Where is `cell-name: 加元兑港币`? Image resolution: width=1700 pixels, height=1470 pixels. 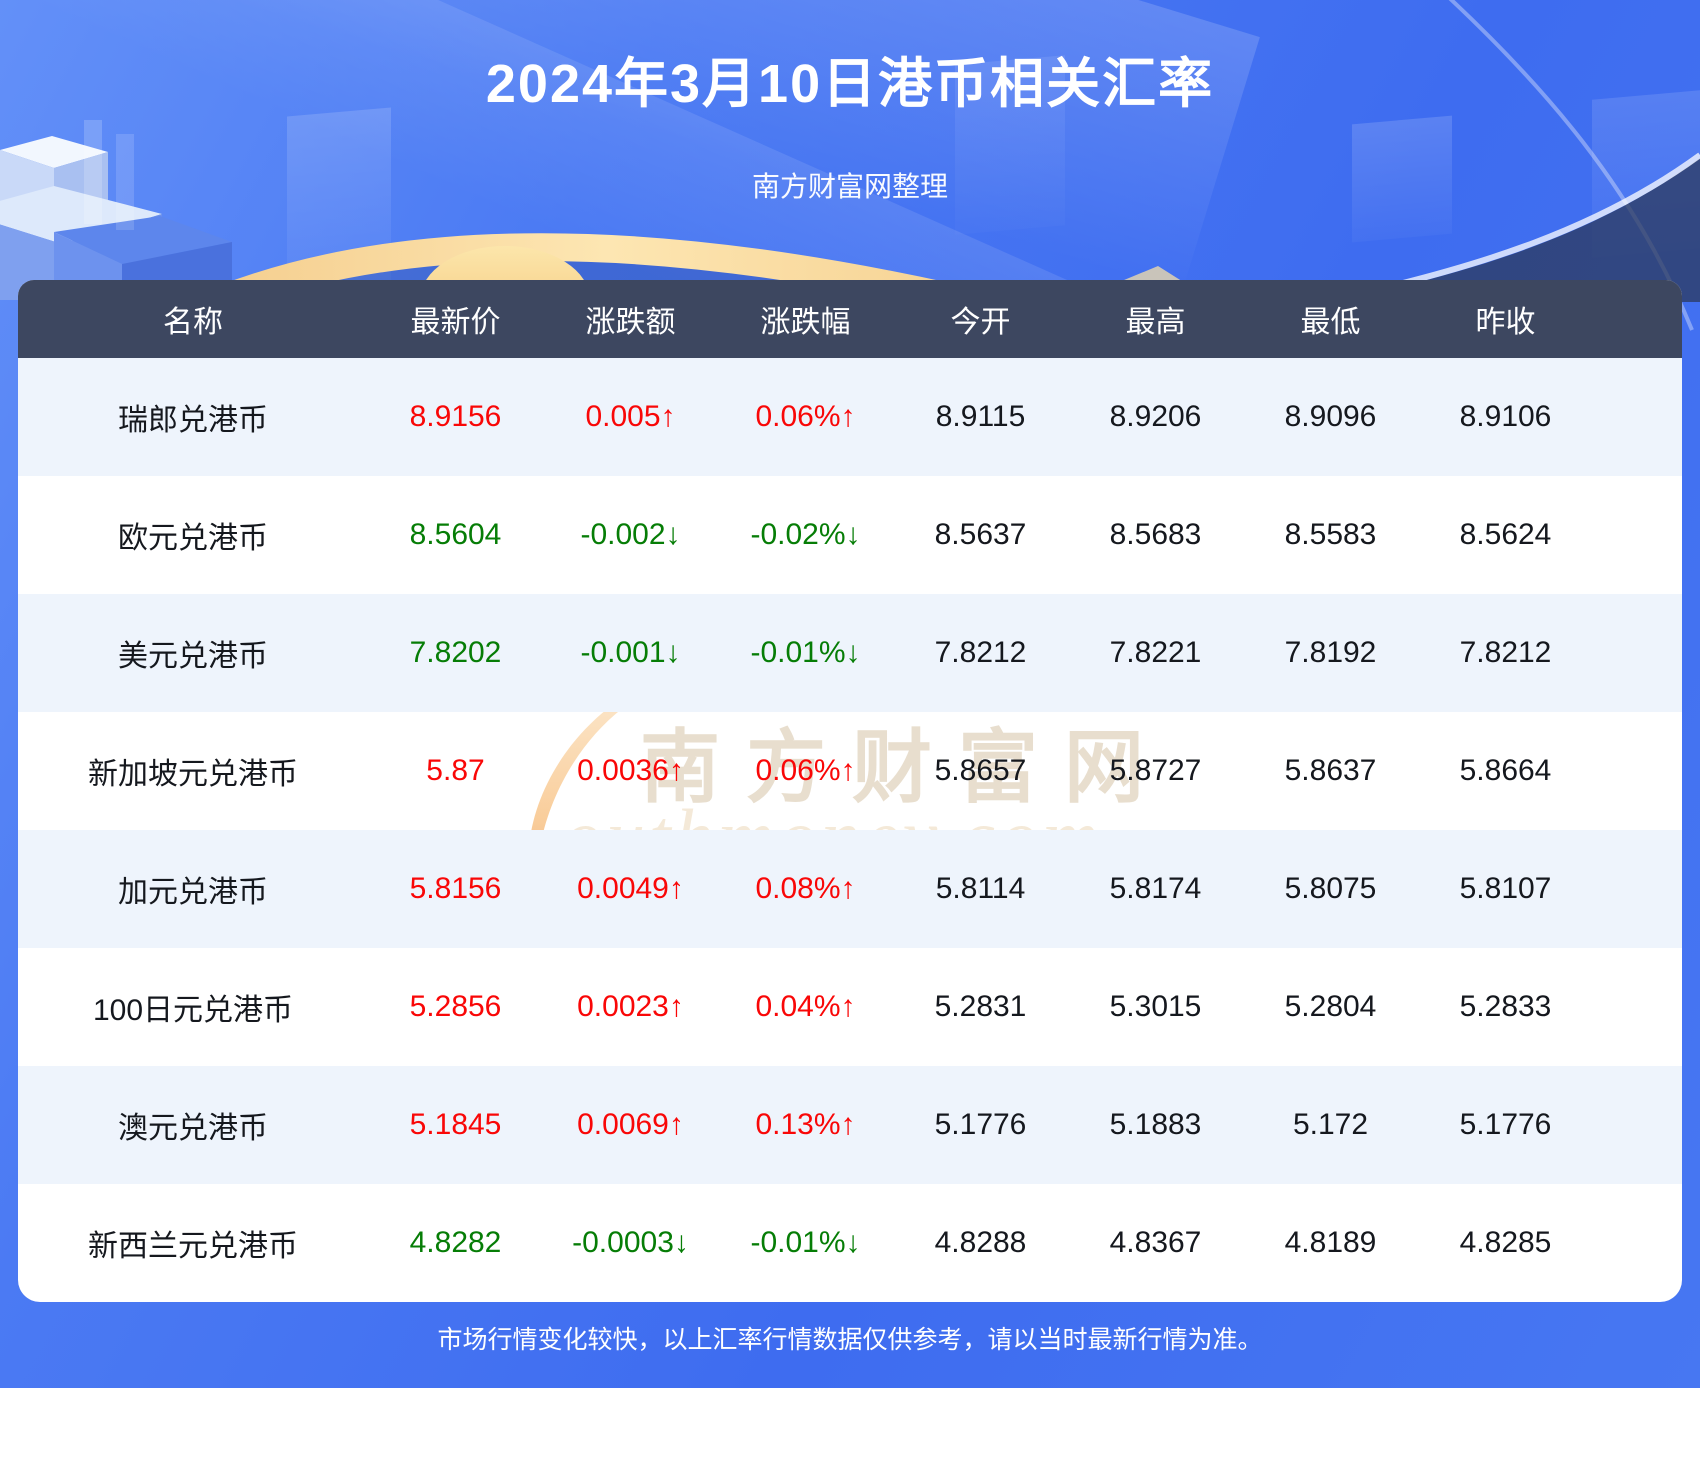
cell-name: 加元兑港币 is located at coordinates (193, 892).